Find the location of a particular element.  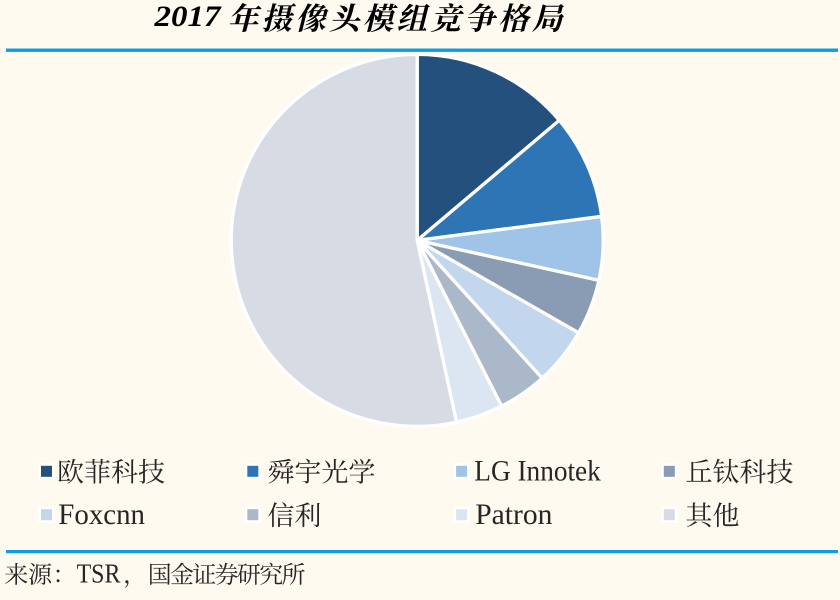

svg-text: TSR is located at coordinates (99, 573).